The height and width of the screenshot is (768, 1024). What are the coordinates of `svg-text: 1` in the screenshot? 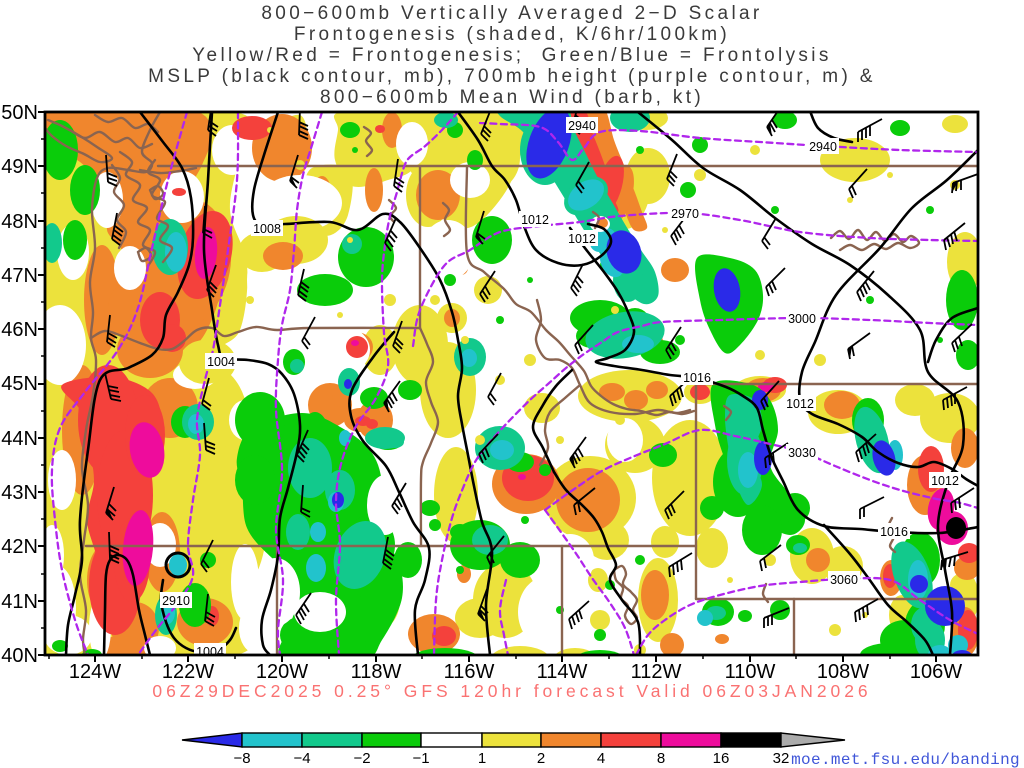 It's located at (482, 758).